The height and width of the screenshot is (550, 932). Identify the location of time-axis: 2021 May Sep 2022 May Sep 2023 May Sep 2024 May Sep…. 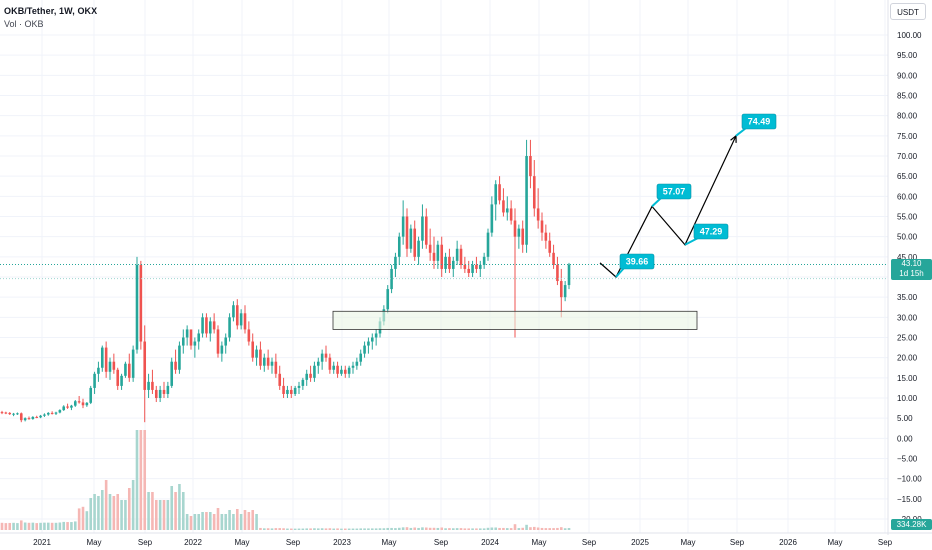
(466, 539).